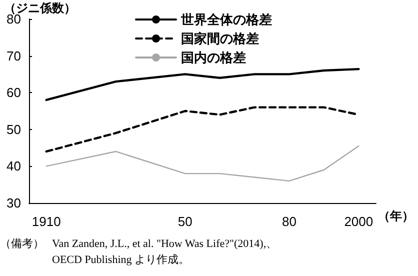 This screenshot has height=276, width=418. What do you see at coordinates (396, 216) in the screenshot?
I see `x-axis-title: （年）` at bounding box center [396, 216].